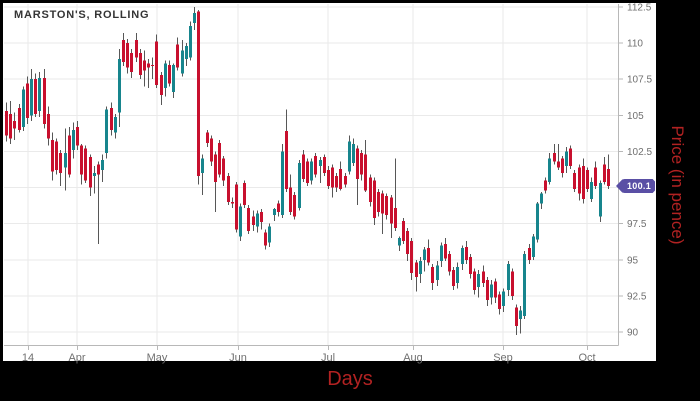  What do you see at coordinates (28, 358) in the screenshot?
I see `x-axis-tick-label: 14` at bounding box center [28, 358].